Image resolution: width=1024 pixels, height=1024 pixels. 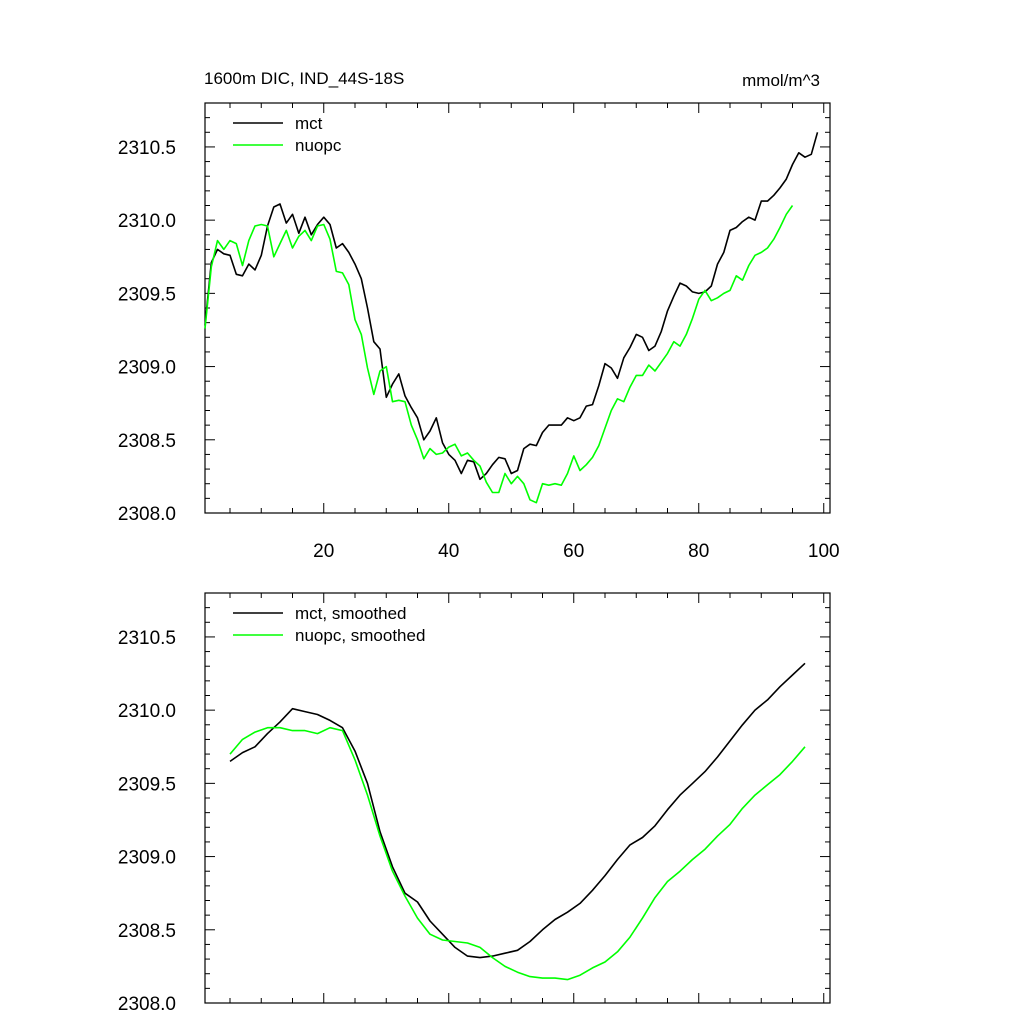 What do you see at coordinates (304, 78) in the screenshot?
I see `chart-title: 1600m DIC, IND_44S-18S` at bounding box center [304, 78].